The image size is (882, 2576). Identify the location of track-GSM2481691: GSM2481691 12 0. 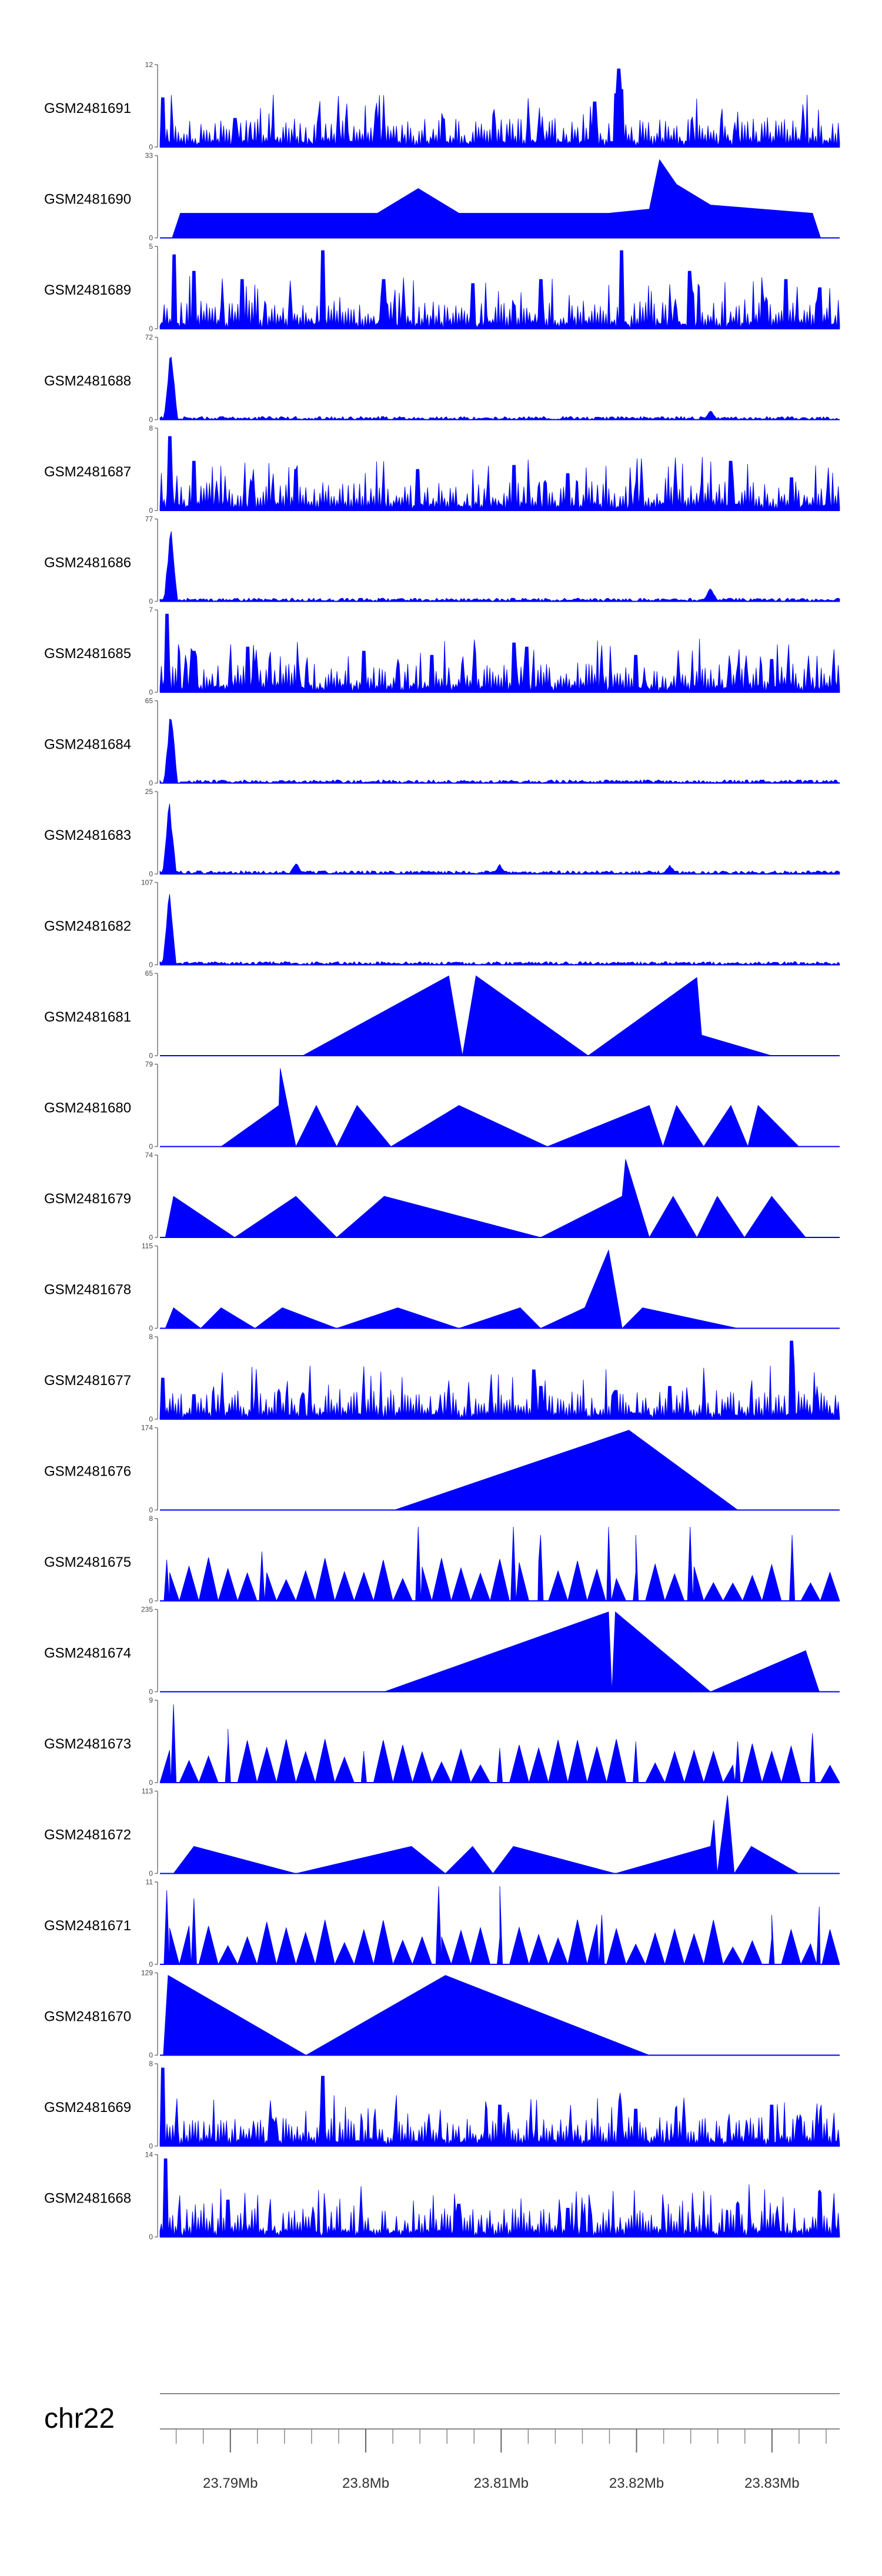
(442, 106).